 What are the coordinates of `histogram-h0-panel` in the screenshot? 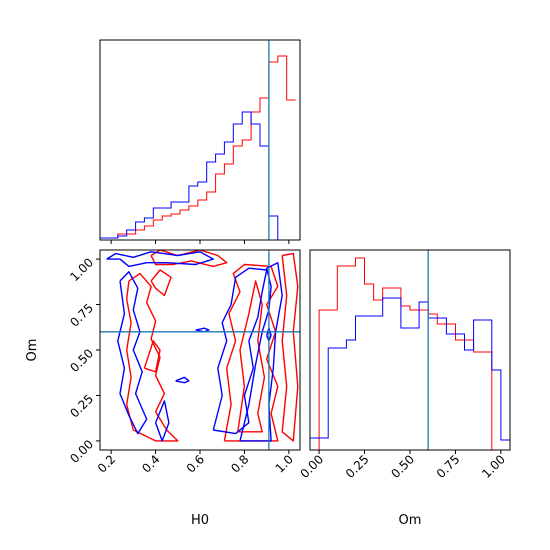 It's located at (200, 141).